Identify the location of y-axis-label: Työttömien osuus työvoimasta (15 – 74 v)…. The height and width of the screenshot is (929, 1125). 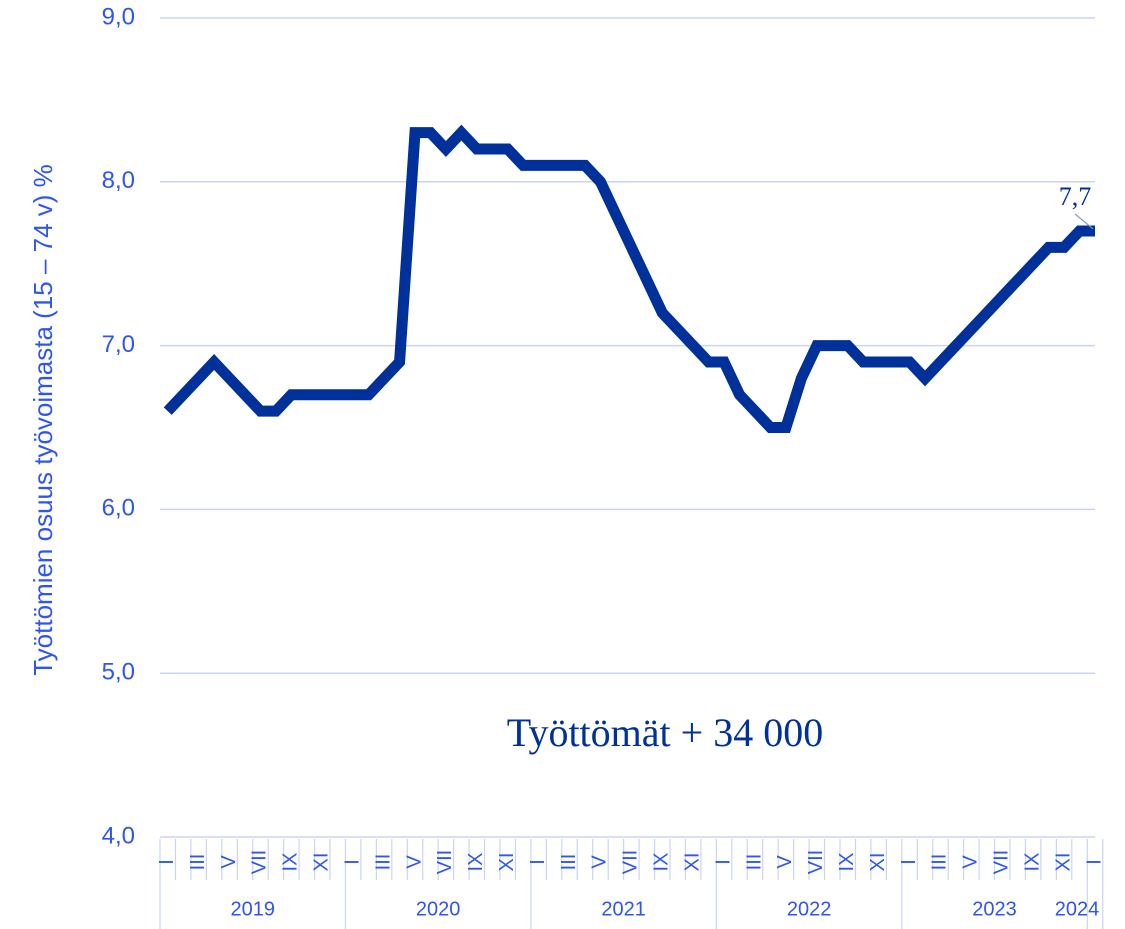
(43, 420).